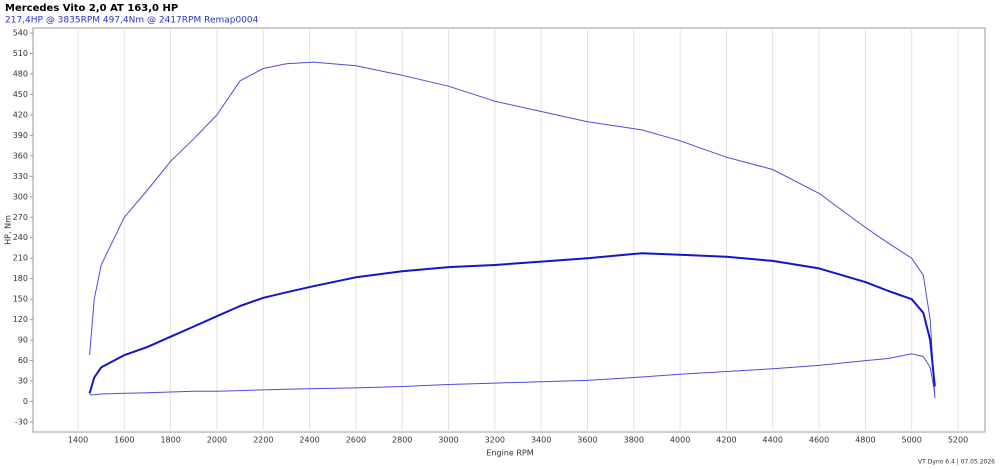  What do you see at coordinates (956, 462) in the screenshot?
I see `footer: VT Dyno 6.4 | 07.05.2026` at bounding box center [956, 462].